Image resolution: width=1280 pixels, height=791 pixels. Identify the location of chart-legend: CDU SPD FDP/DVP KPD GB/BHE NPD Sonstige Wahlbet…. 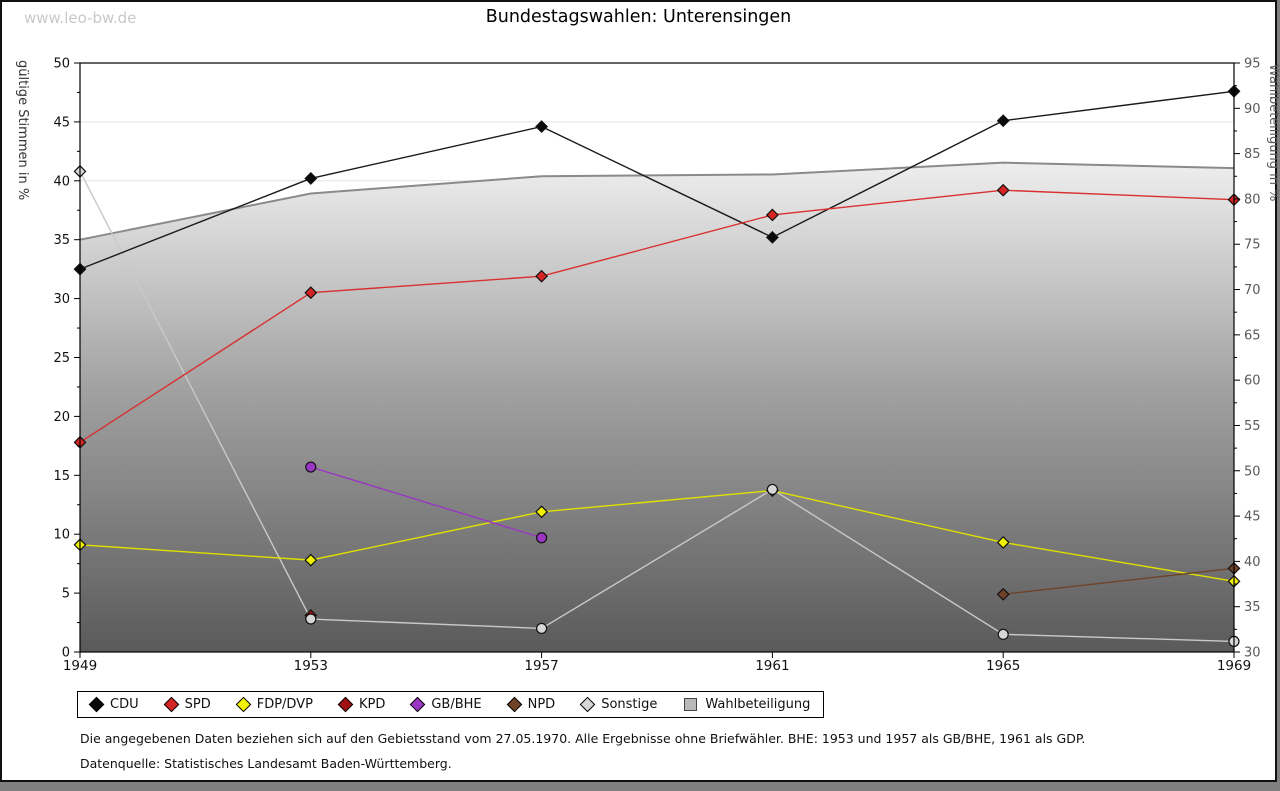
(451, 704).